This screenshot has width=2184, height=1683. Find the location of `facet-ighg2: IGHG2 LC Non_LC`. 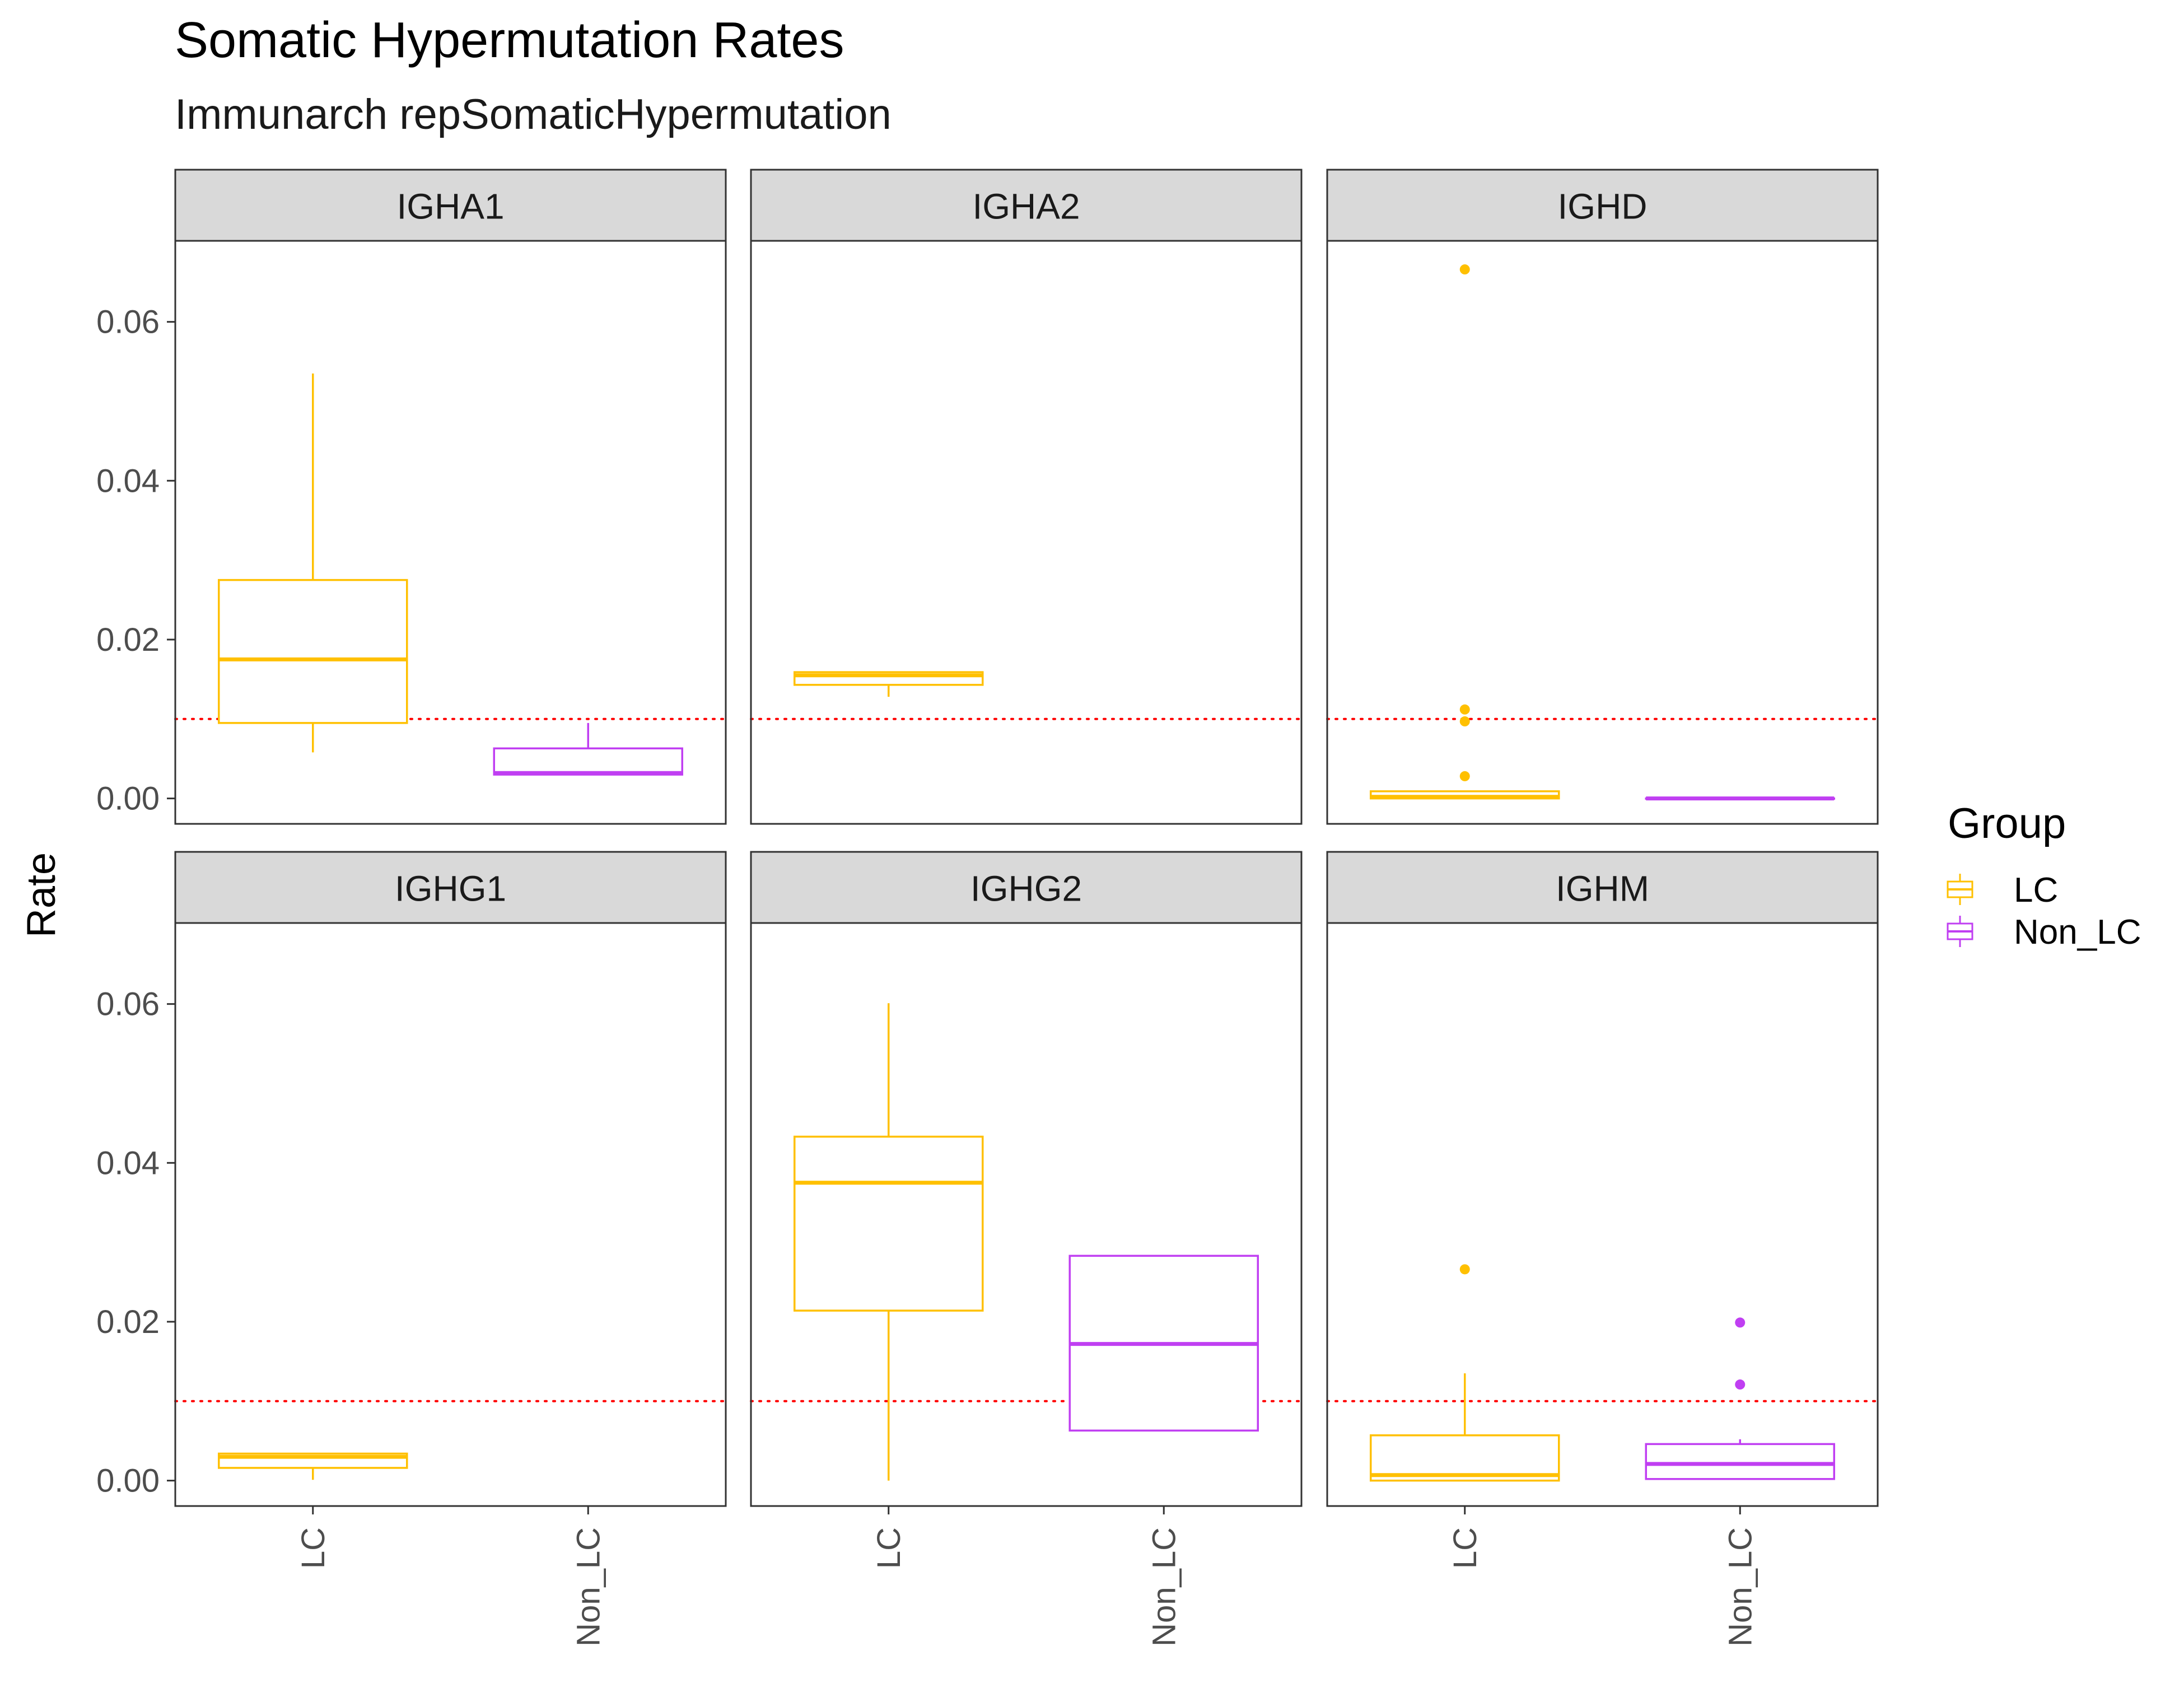

facet-ighg2: IGHG2 LC Non_LC is located at coordinates (1027, 1249).